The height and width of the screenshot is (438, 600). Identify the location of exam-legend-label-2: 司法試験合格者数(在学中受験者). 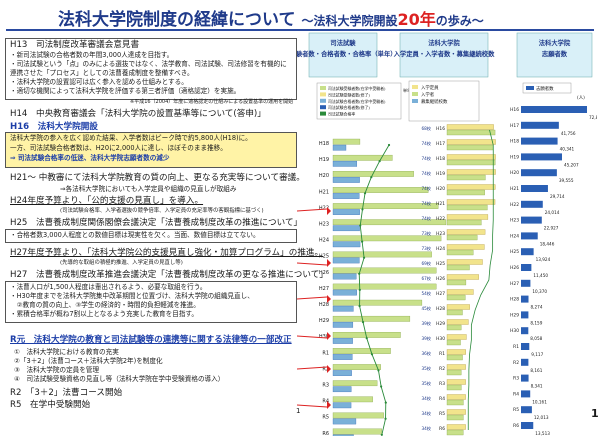
(357, 101).